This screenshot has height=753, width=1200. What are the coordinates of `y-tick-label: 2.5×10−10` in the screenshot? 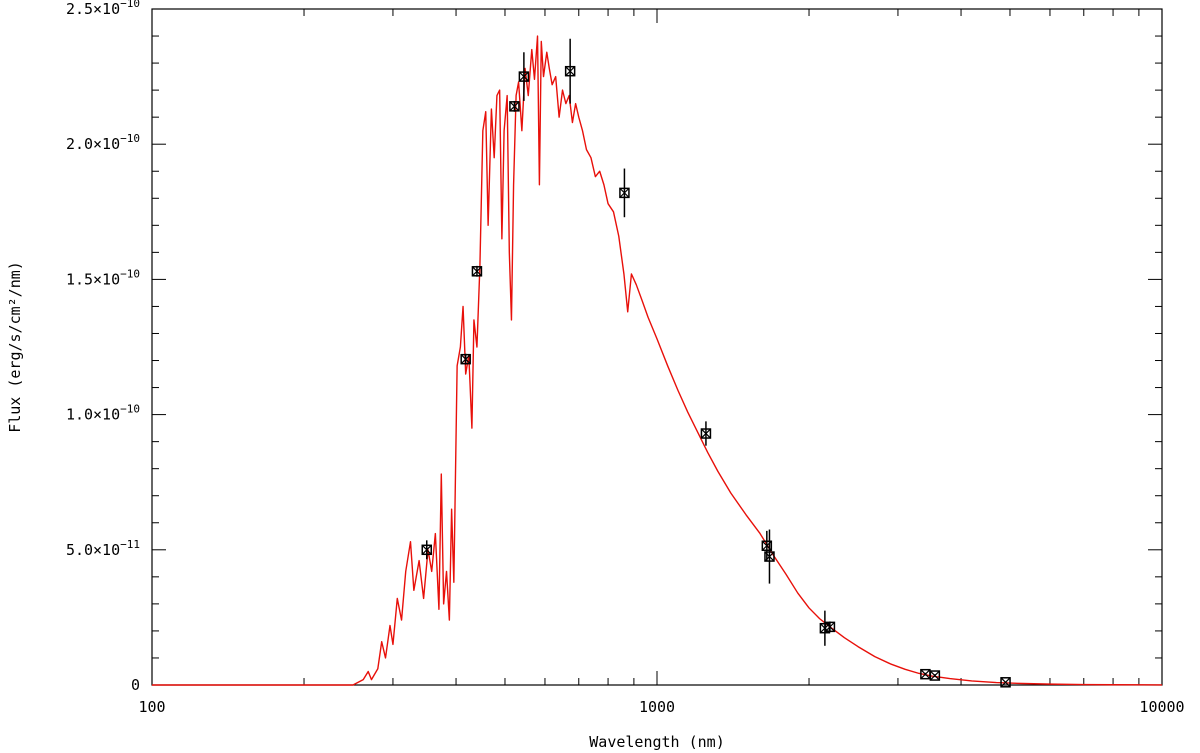 It's located at (103, 9).